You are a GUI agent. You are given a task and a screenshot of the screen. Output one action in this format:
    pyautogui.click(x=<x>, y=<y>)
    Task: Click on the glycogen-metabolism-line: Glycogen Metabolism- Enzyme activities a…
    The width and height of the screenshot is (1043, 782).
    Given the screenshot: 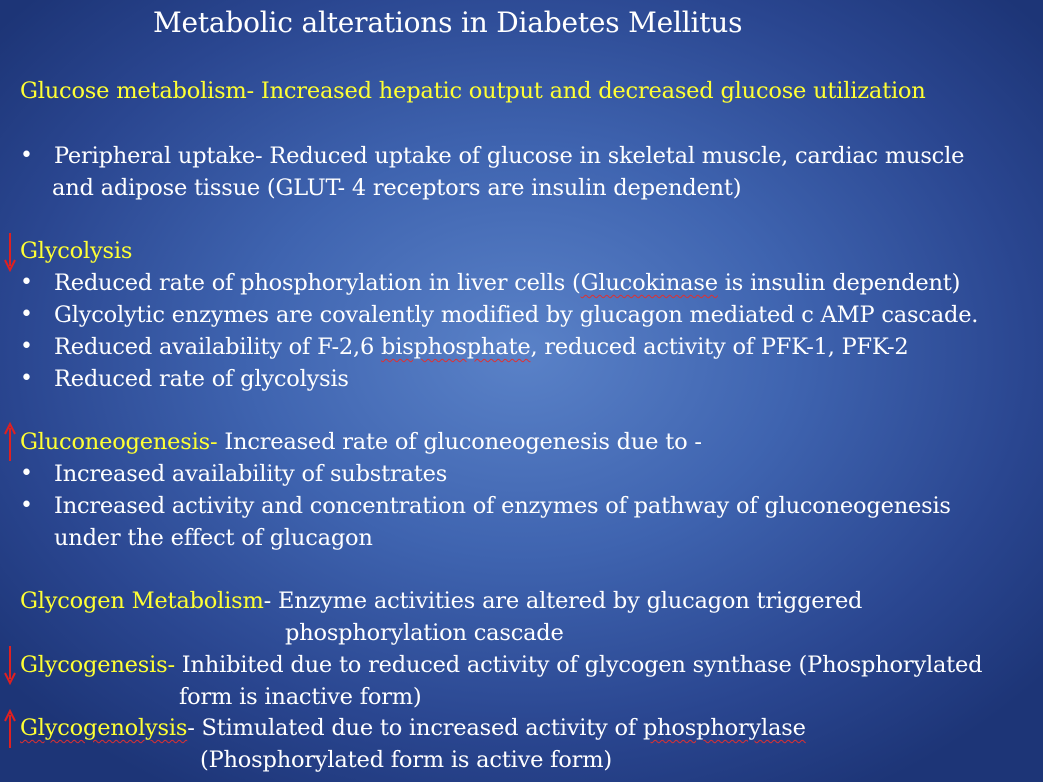 What is the action you would take?
    pyautogui.click(x=441, y=601)
    